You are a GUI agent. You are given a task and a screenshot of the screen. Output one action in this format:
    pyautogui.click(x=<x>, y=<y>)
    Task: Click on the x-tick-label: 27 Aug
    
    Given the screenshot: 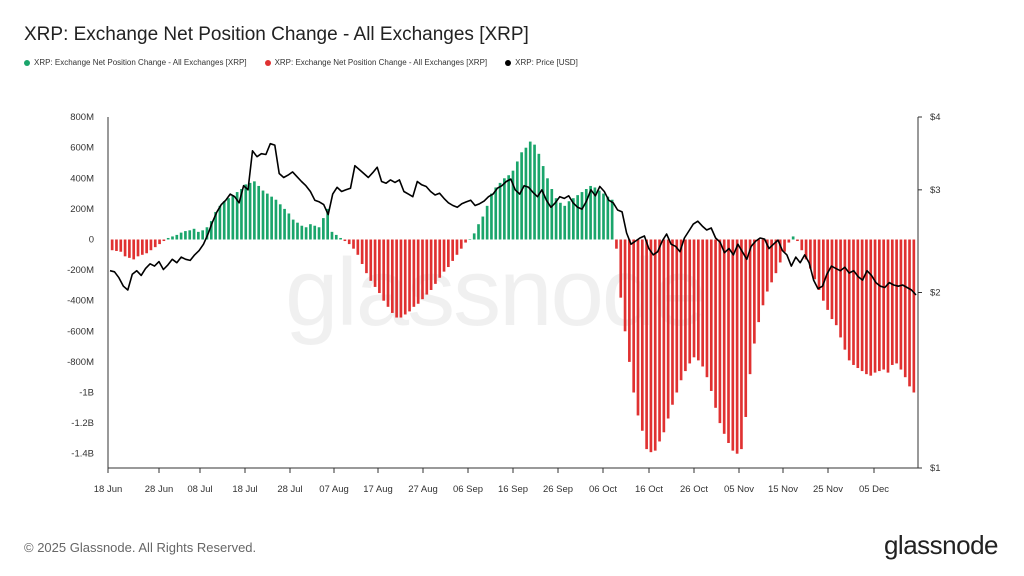 What is the action you would take?
    pyautogui.click(x=423, y=489)
    